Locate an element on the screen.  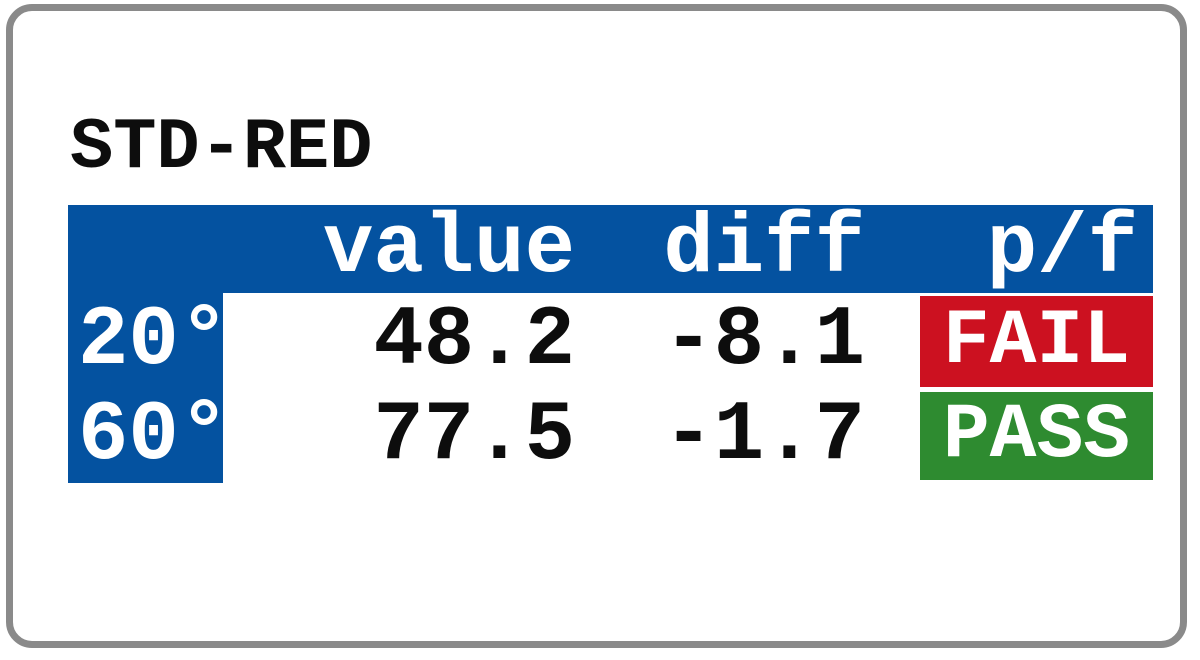
table-header-row: value diff p/f is located at coordinates (610, 249).